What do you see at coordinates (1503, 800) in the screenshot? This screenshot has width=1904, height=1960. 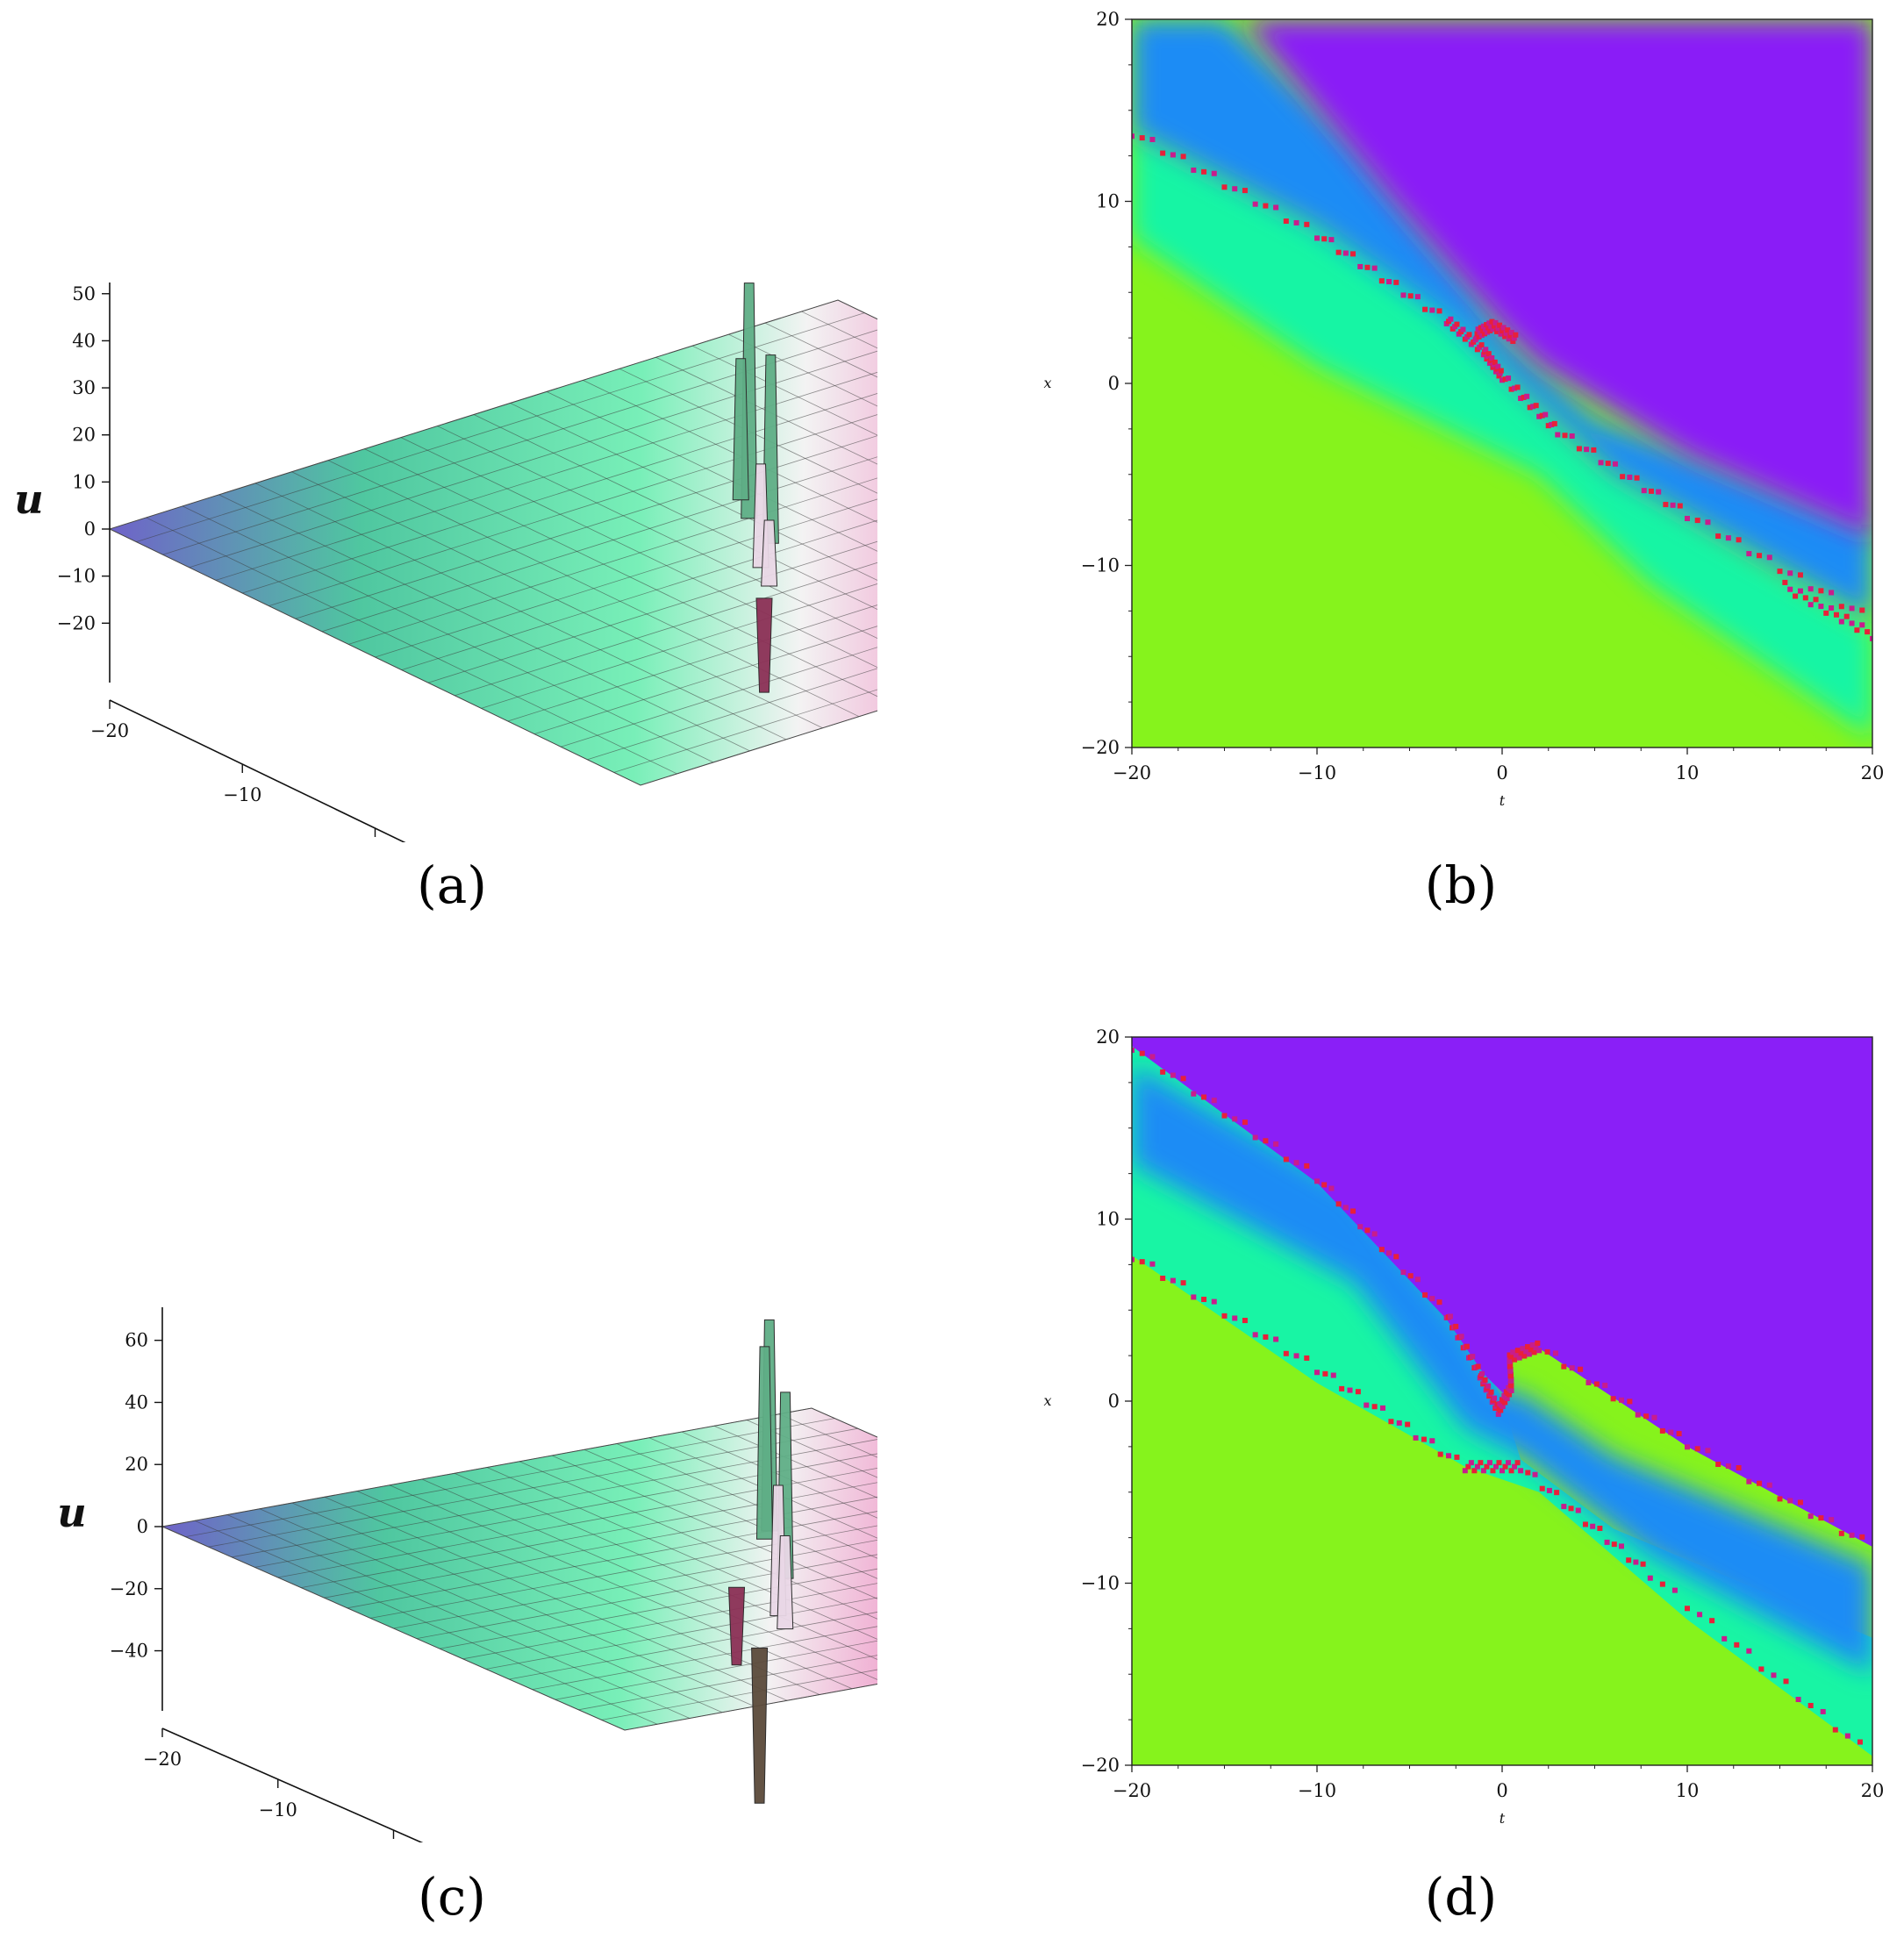 I see `x-axis-label: t` at bounding box center [1503, 800].